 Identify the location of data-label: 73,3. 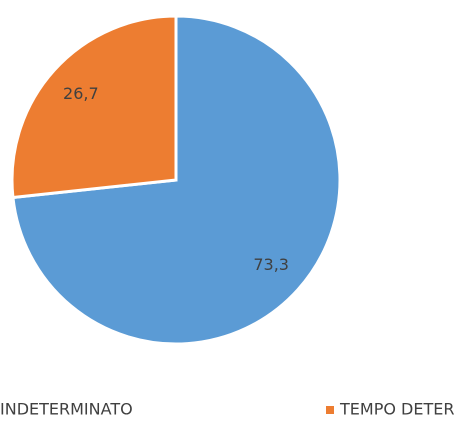
(271, 264).